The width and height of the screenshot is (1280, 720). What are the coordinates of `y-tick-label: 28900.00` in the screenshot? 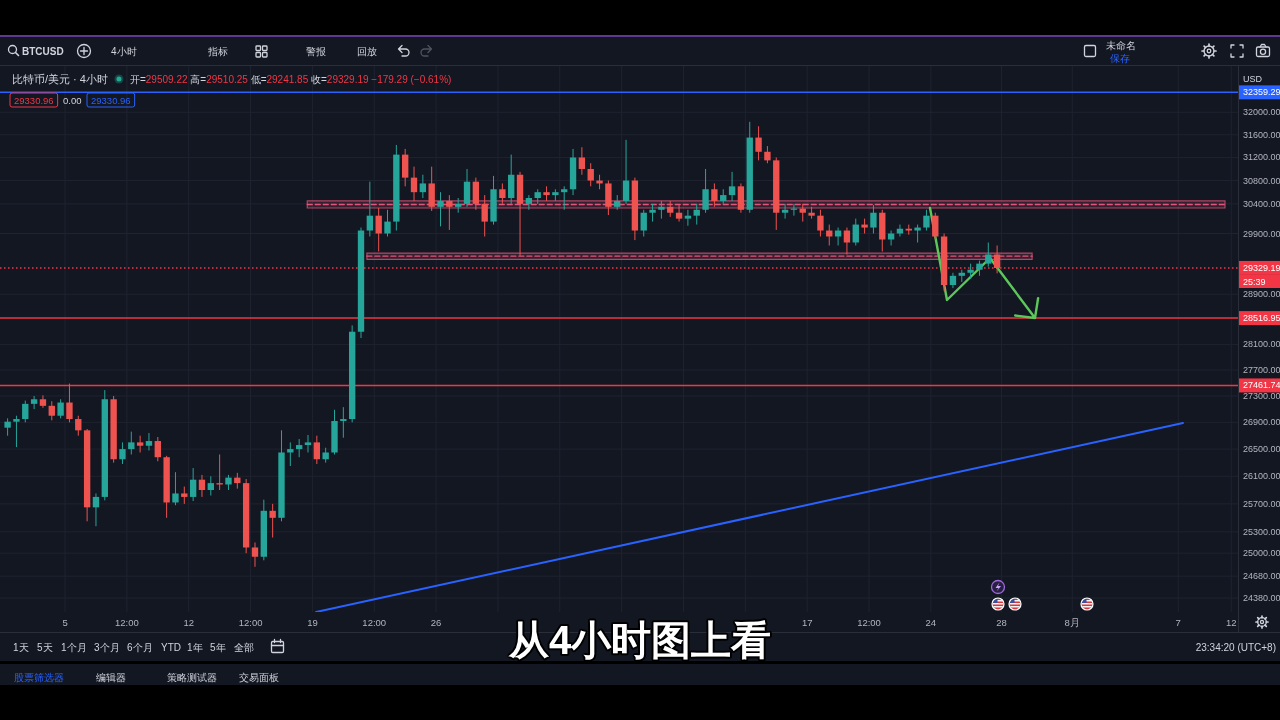 It's located at (1261, 294).